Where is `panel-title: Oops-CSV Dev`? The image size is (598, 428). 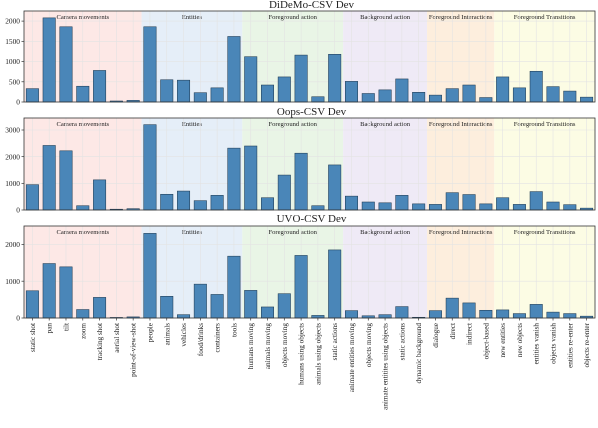 panel-title: Oops-CSV Dev is located at coordinates (312, 112).